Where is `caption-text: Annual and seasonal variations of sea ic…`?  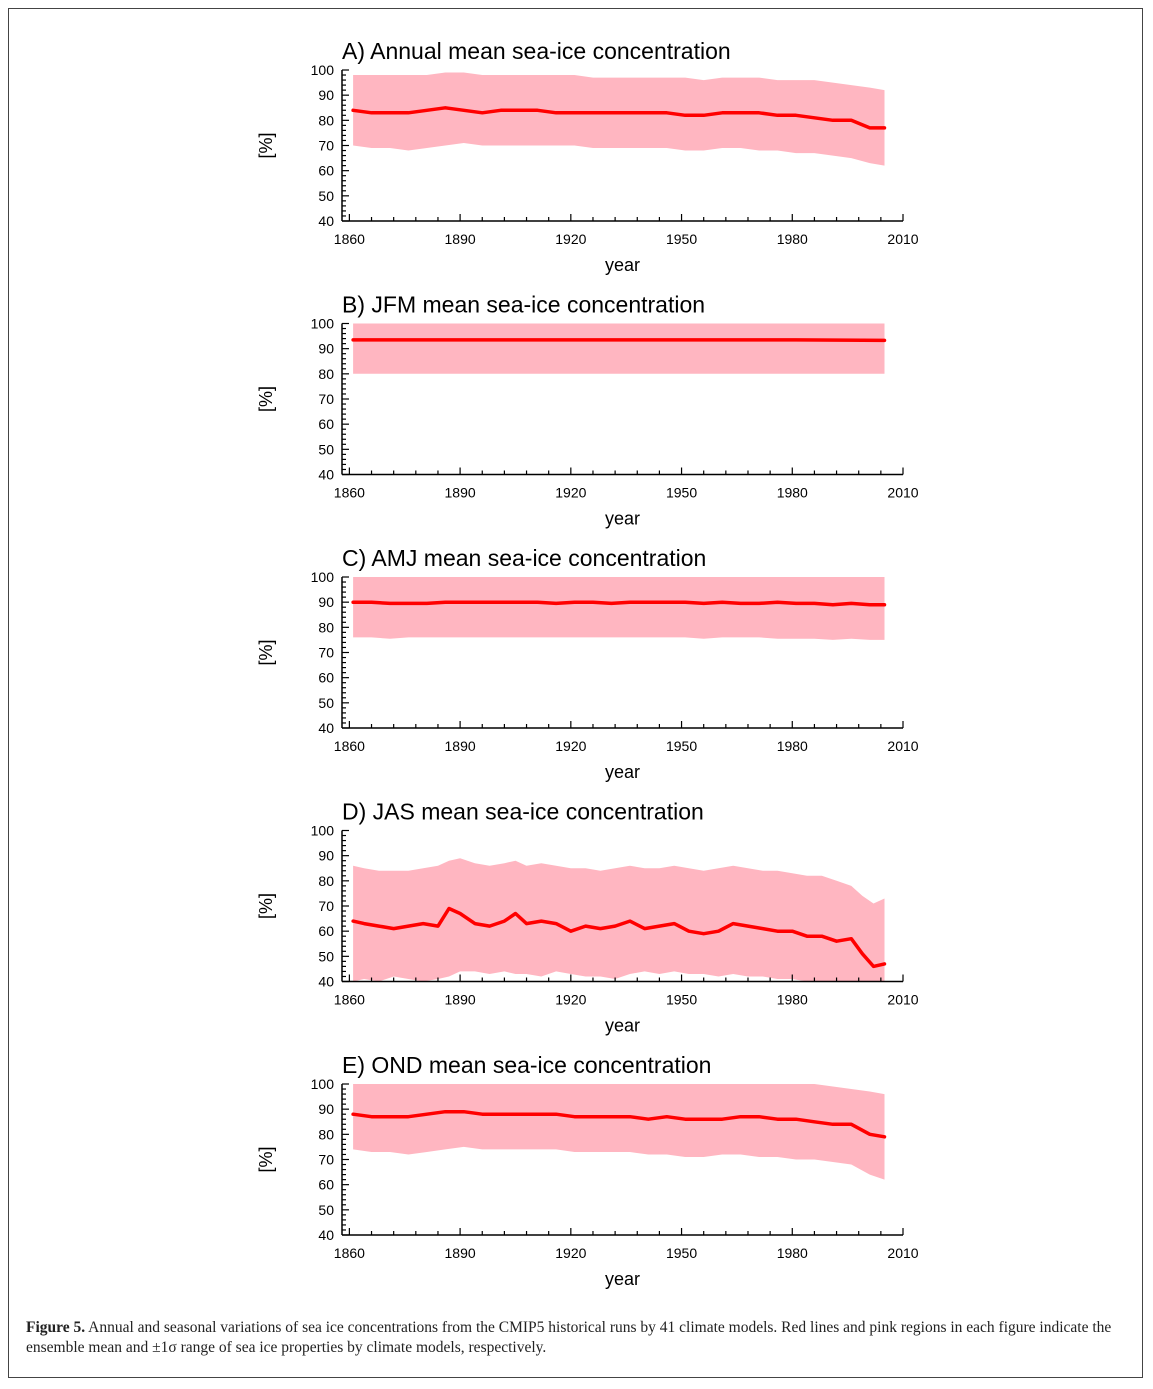
caption-text: Annual and seasonal variations of sea ic… is located at coordinates (569, 1337).